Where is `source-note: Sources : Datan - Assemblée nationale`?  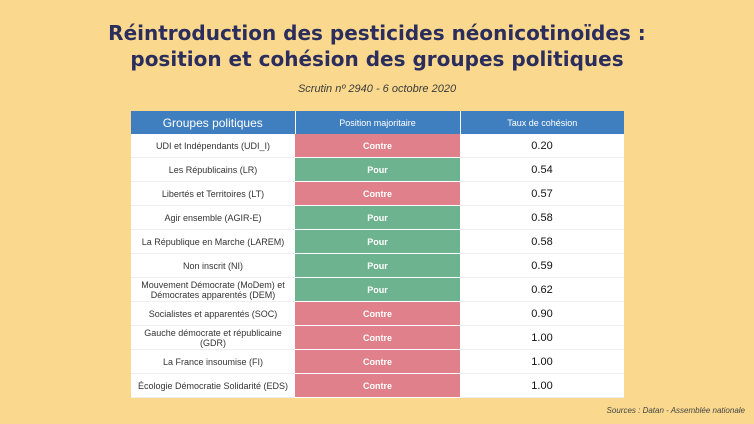 source-note: Sources : Datan - Assemblée nationale is located at coordinates (675, 410).